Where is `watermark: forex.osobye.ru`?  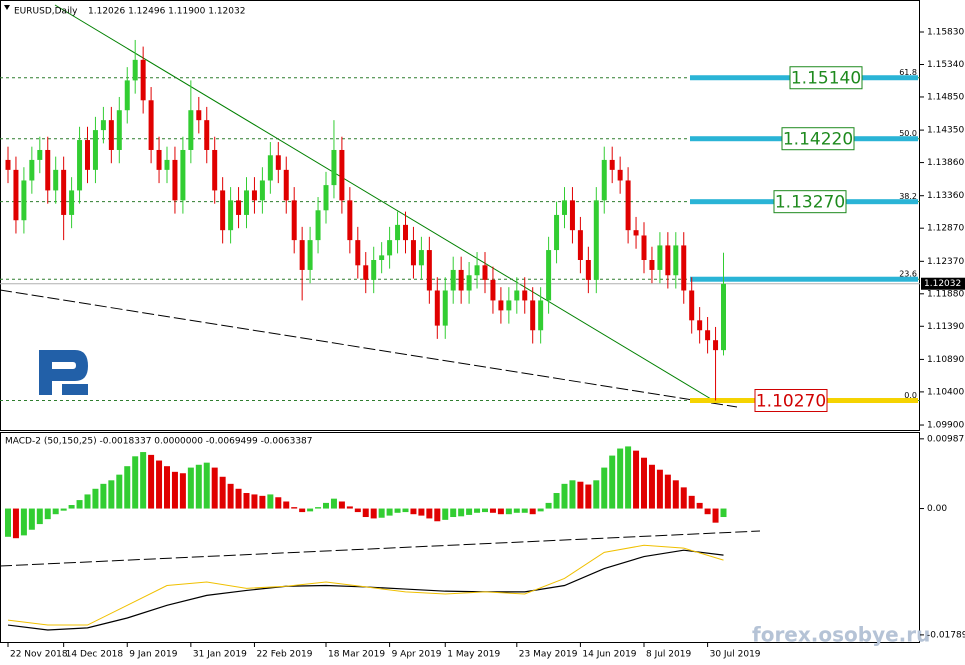 watermark: forex.osobye.ru is located at coordinates (841, 635).